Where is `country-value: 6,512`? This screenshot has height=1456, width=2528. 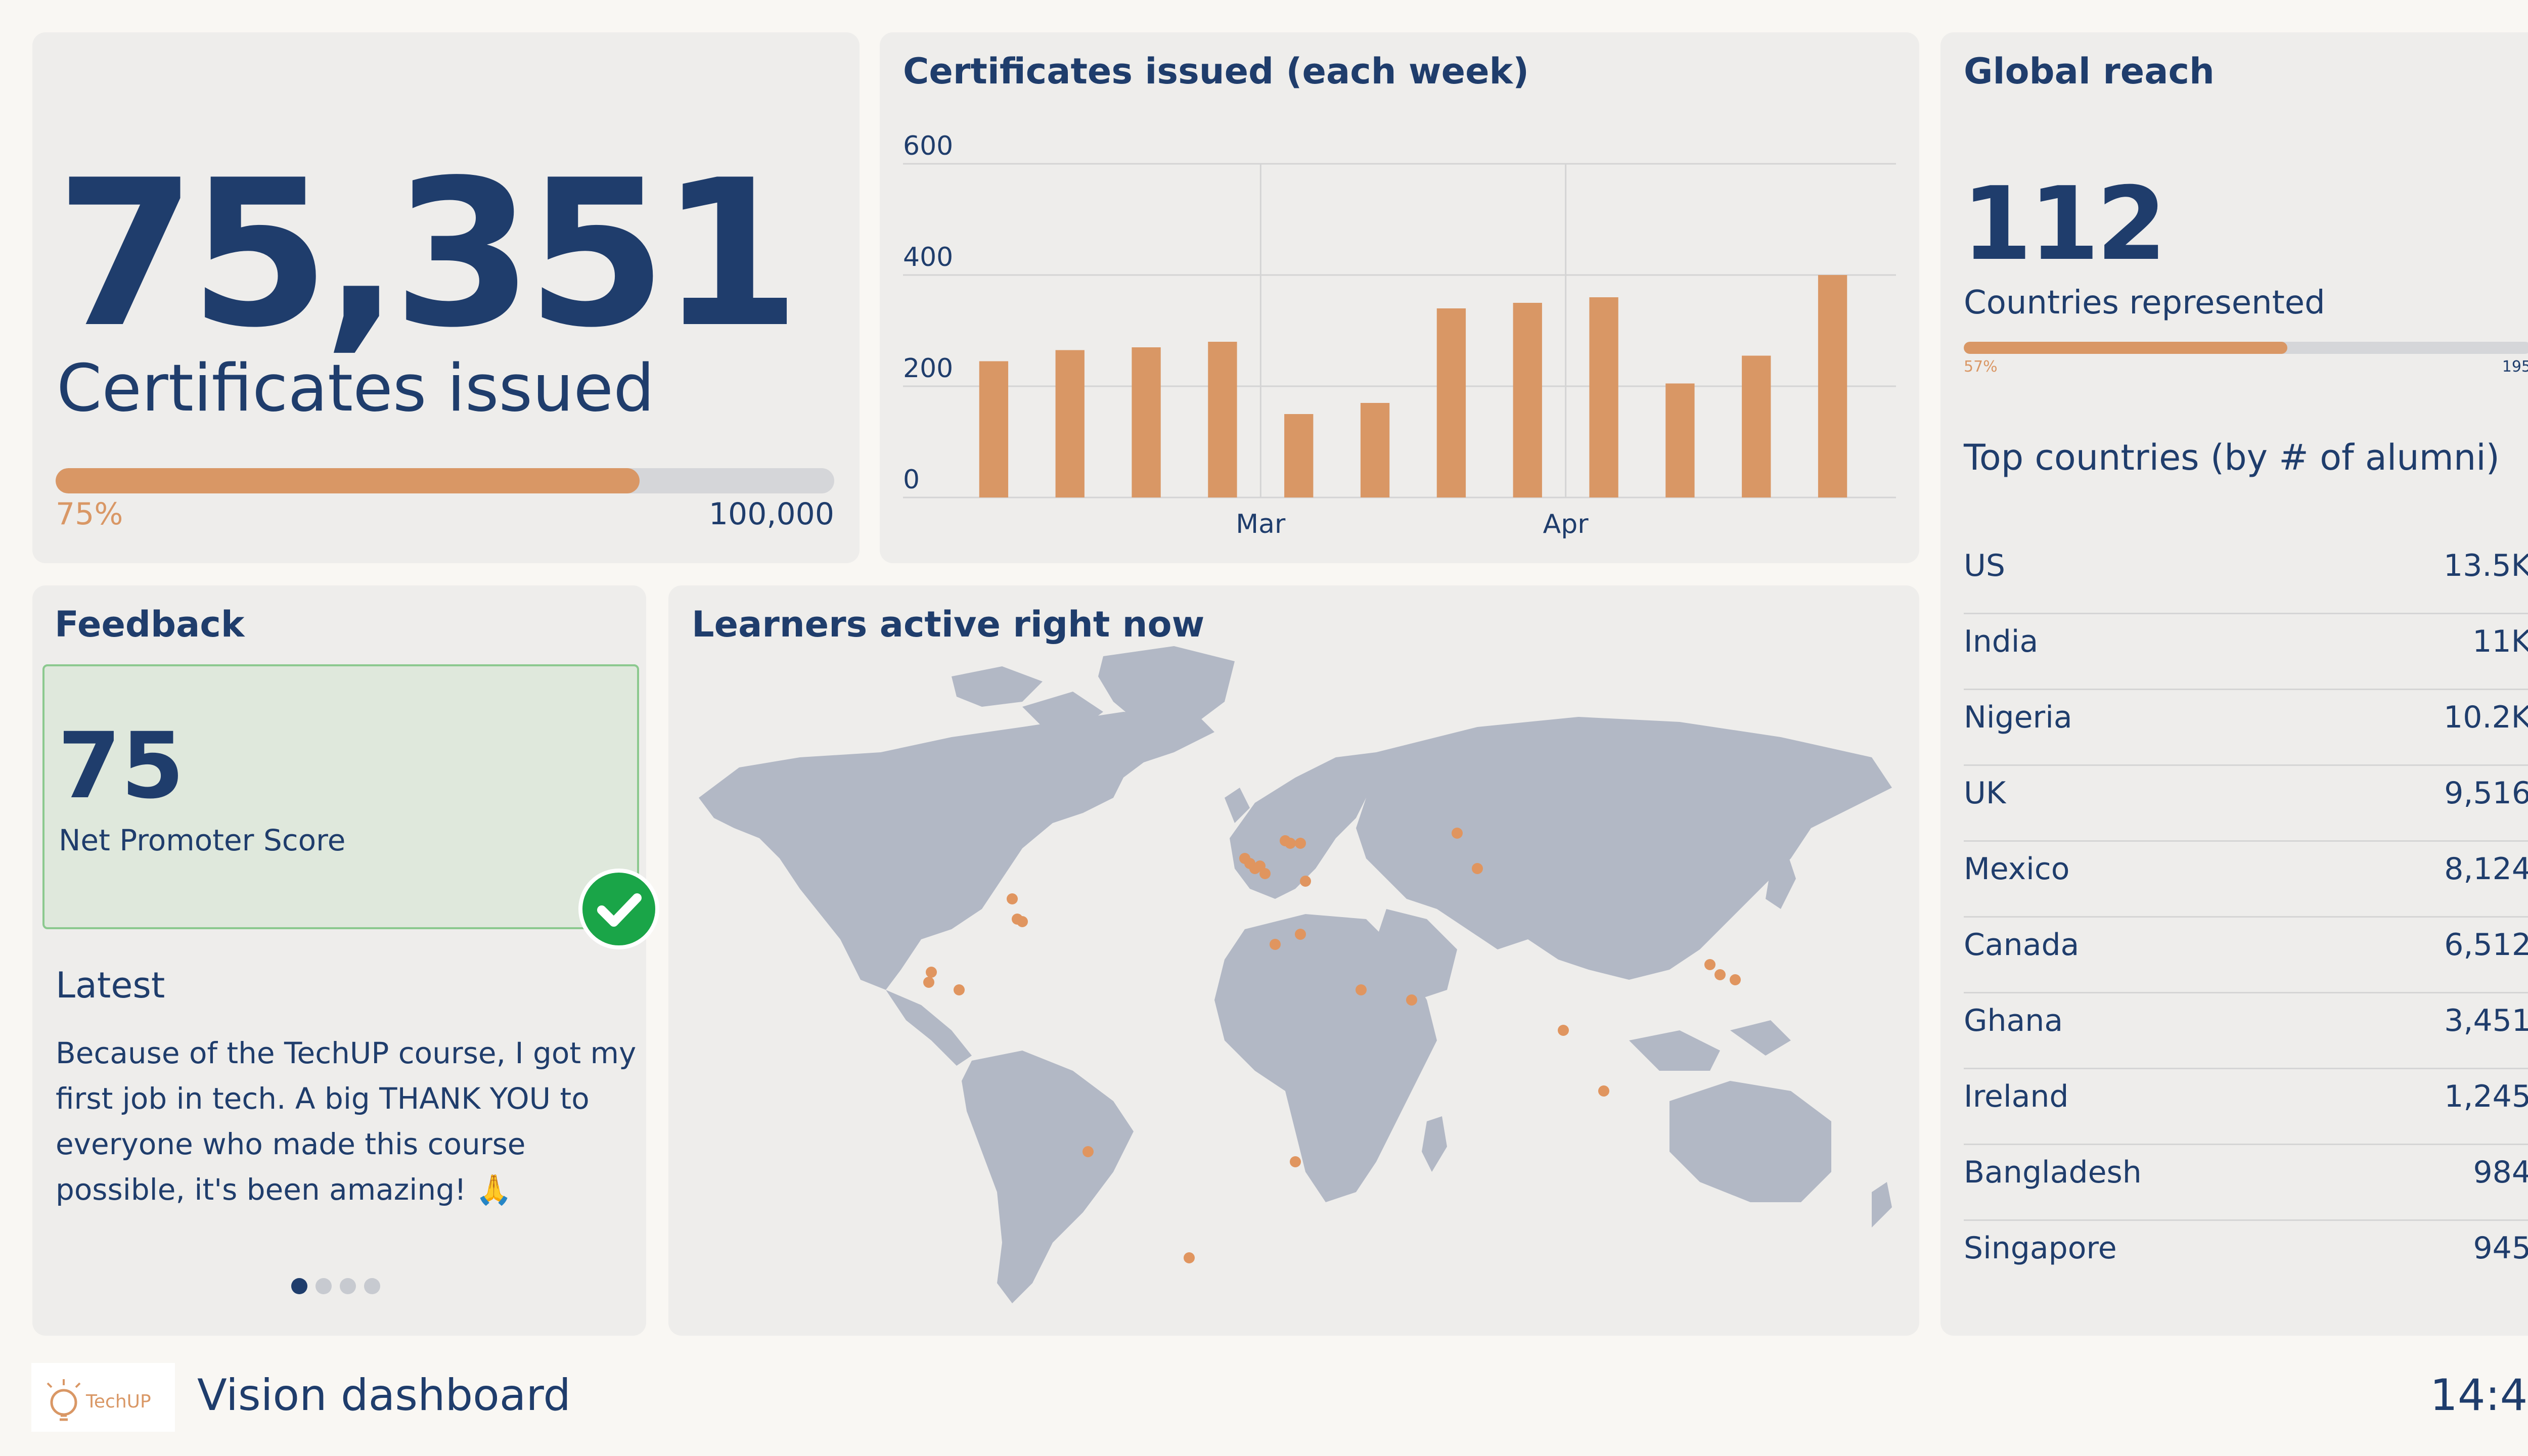
country-value: 6,512 is located at coordinates (2486, 945).